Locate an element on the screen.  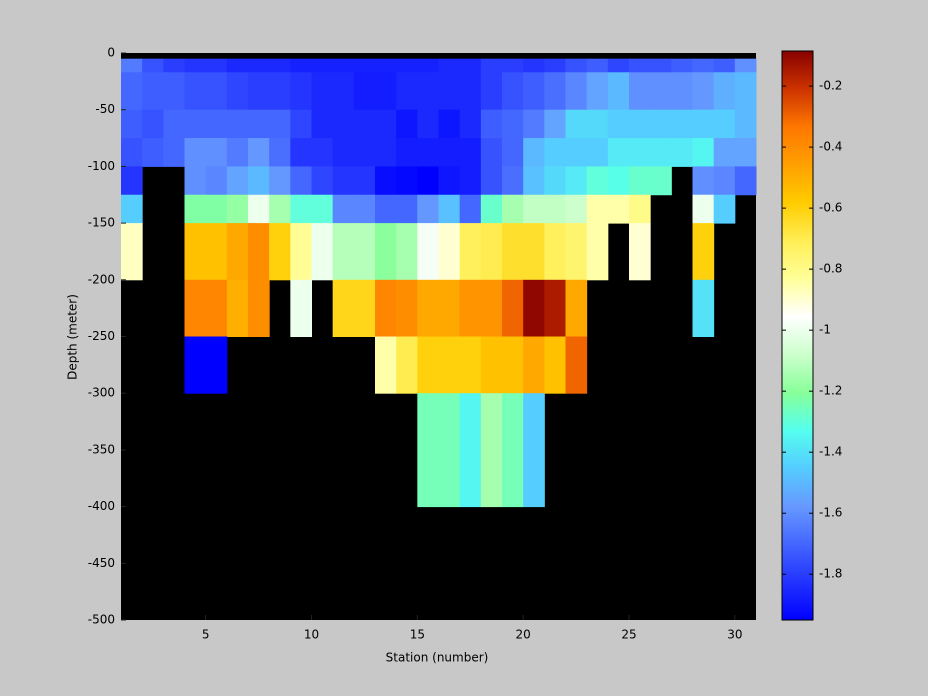
x-tick-label: 25 is located at coordinates (628, 635).